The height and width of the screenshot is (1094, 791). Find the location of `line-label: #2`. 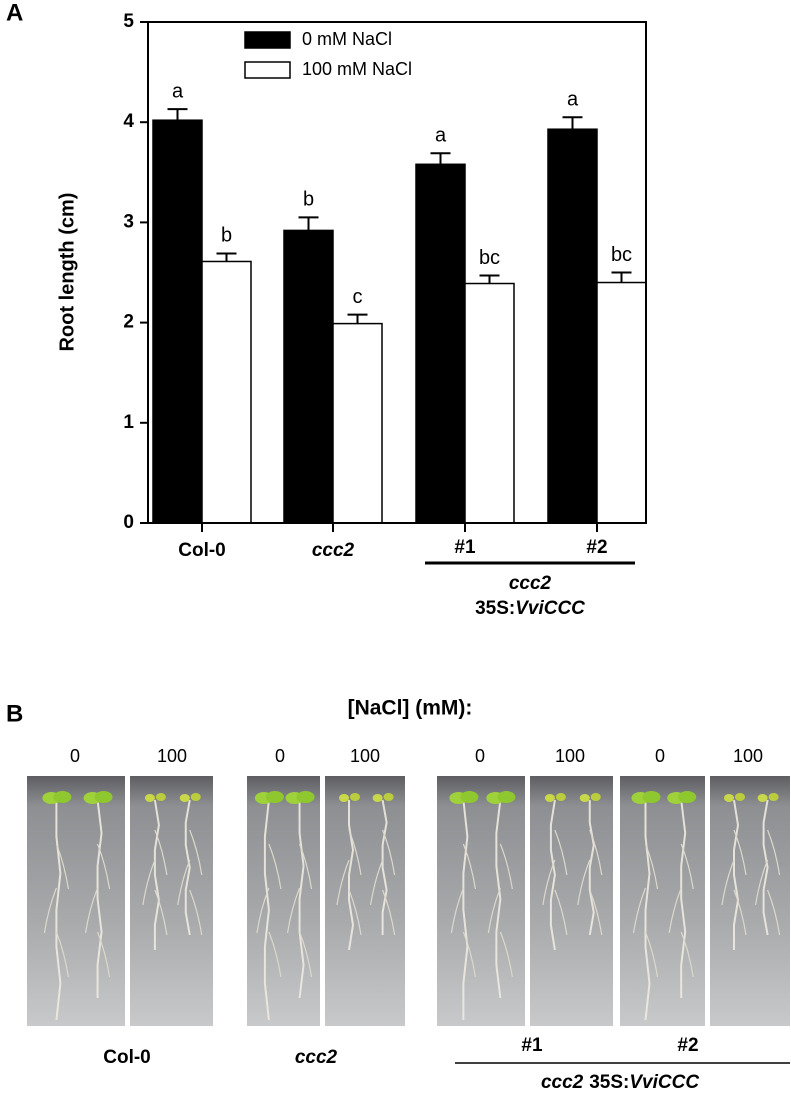

line-label: #2 is located at coordinates (687, 1045).